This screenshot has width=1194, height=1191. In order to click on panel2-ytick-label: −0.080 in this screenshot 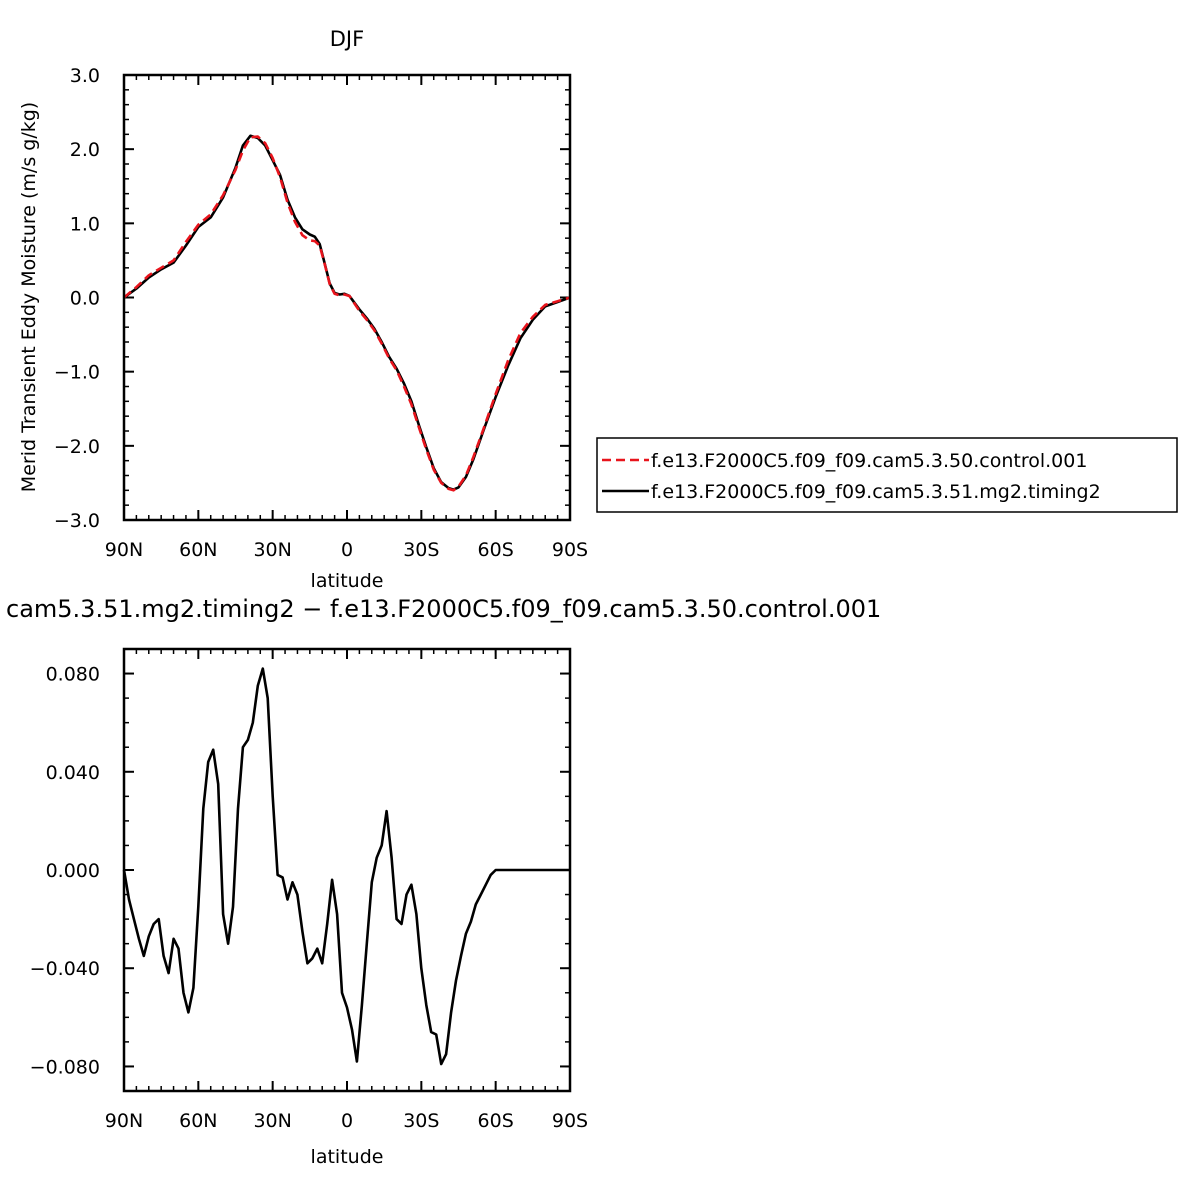, I will do `click(65, 1067)`.